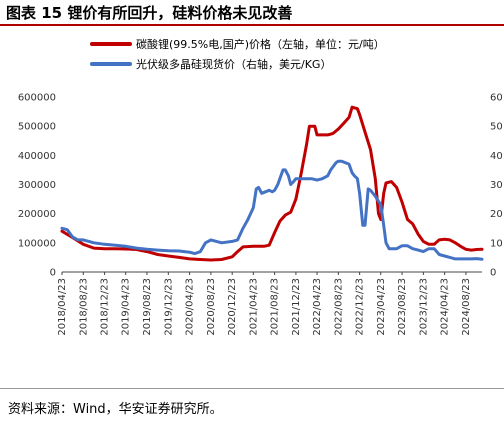 The height and width of the screenshot is (428, 504). I want to click on source-divider, so click(252, 388).